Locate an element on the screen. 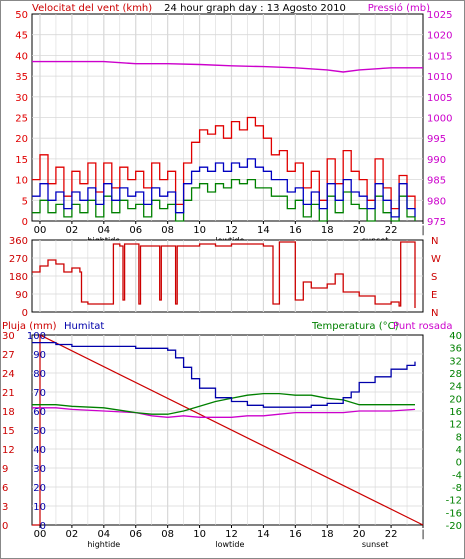 The width and height of the screenshot is (465, 559). rain-tick-label: 9 is located at coordinates (5, 469).